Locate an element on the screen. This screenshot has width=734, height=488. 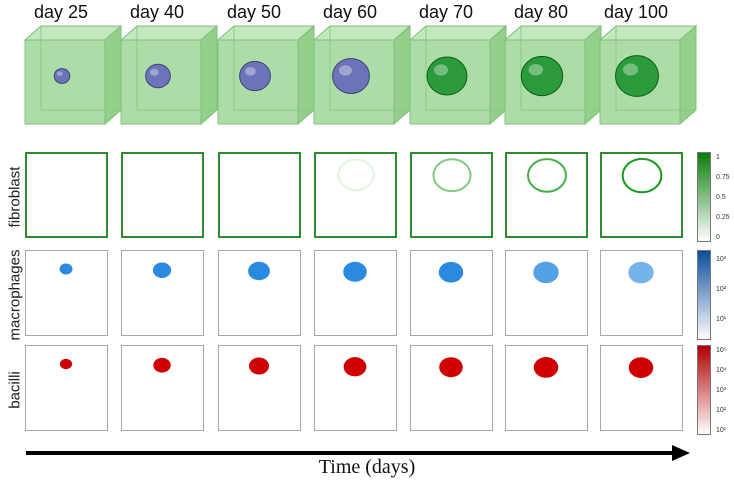
day-label-1: day 40 is located at coordinates (157, 12).